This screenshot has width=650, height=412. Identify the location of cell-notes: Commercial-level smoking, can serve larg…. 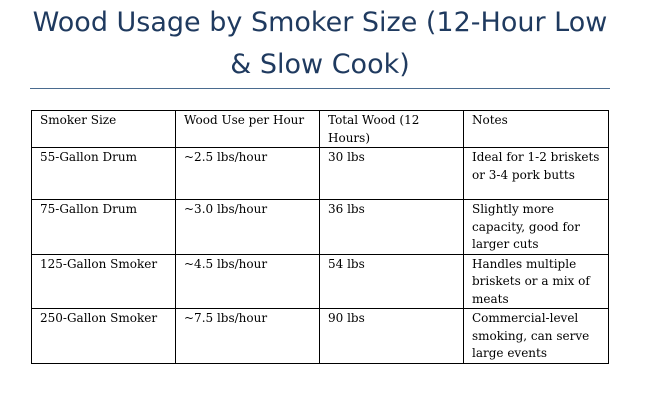
(536, 336).